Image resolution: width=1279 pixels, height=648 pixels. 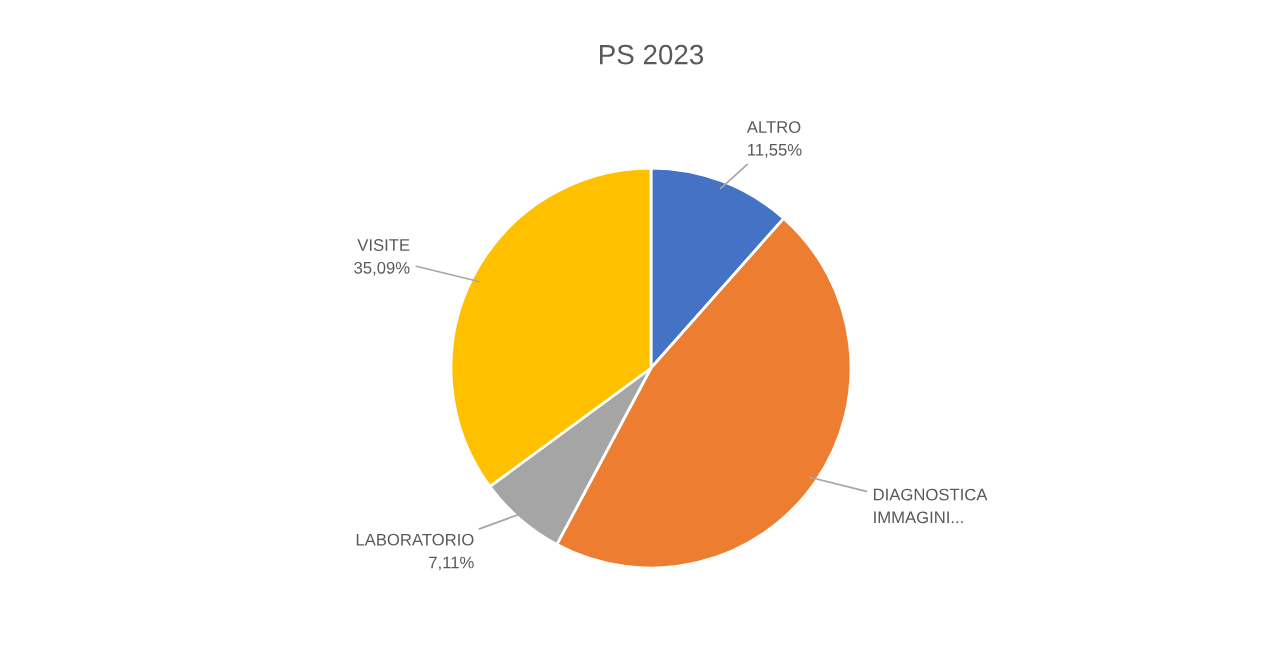 What do you see at coordinates (773, 127) in the screenshot?
I see `slice-label: ALTRO` at bounding box center [773, 127].